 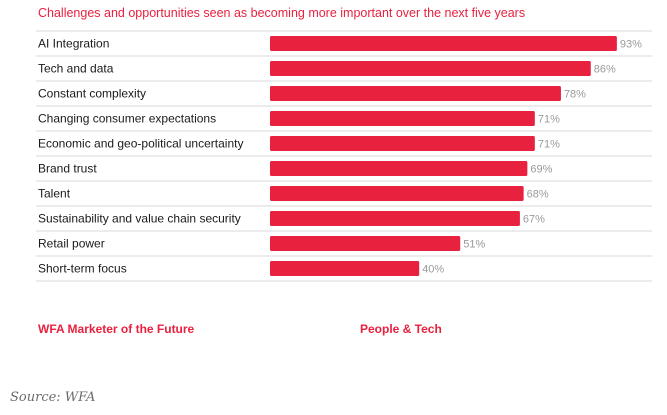 I want to click on value-label: 78%, so click(x=575, y=95).